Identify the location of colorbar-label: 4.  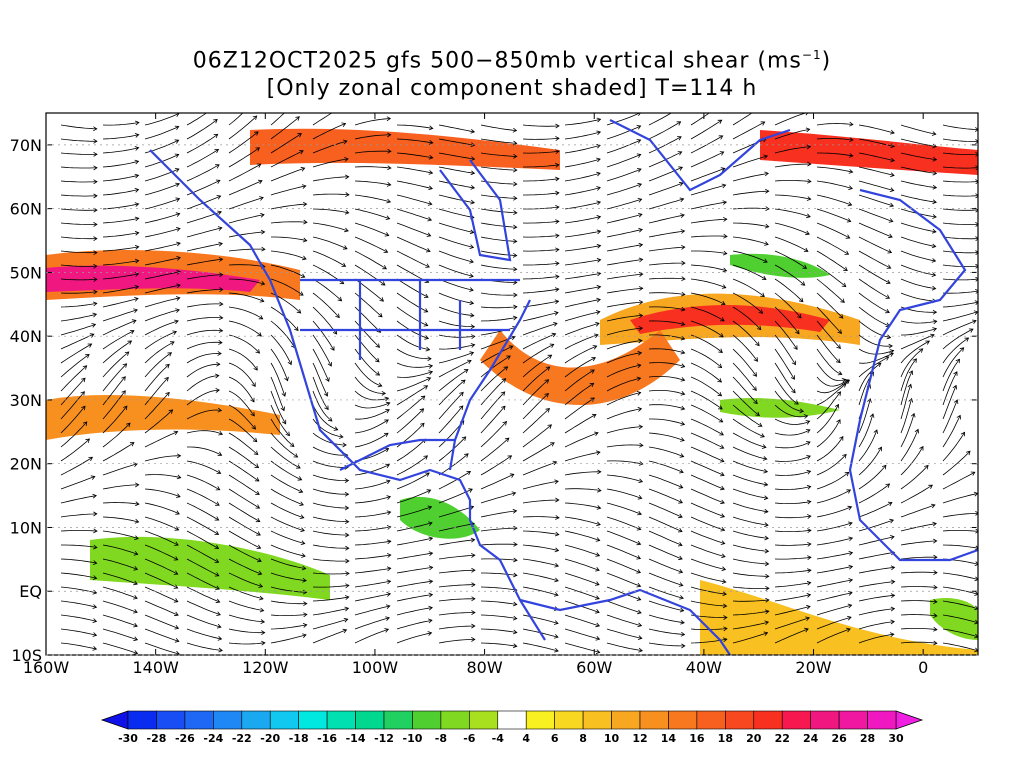
(526, 738).